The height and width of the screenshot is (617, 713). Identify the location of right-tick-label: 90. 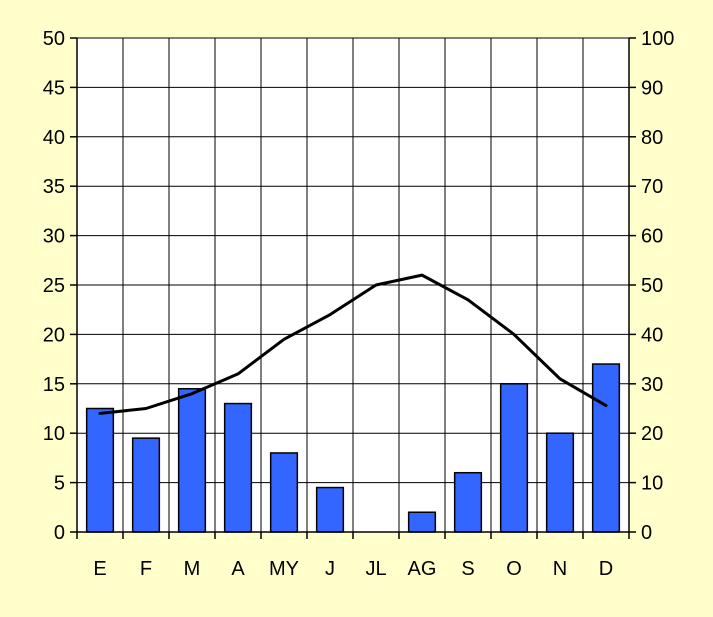
(652, 88).